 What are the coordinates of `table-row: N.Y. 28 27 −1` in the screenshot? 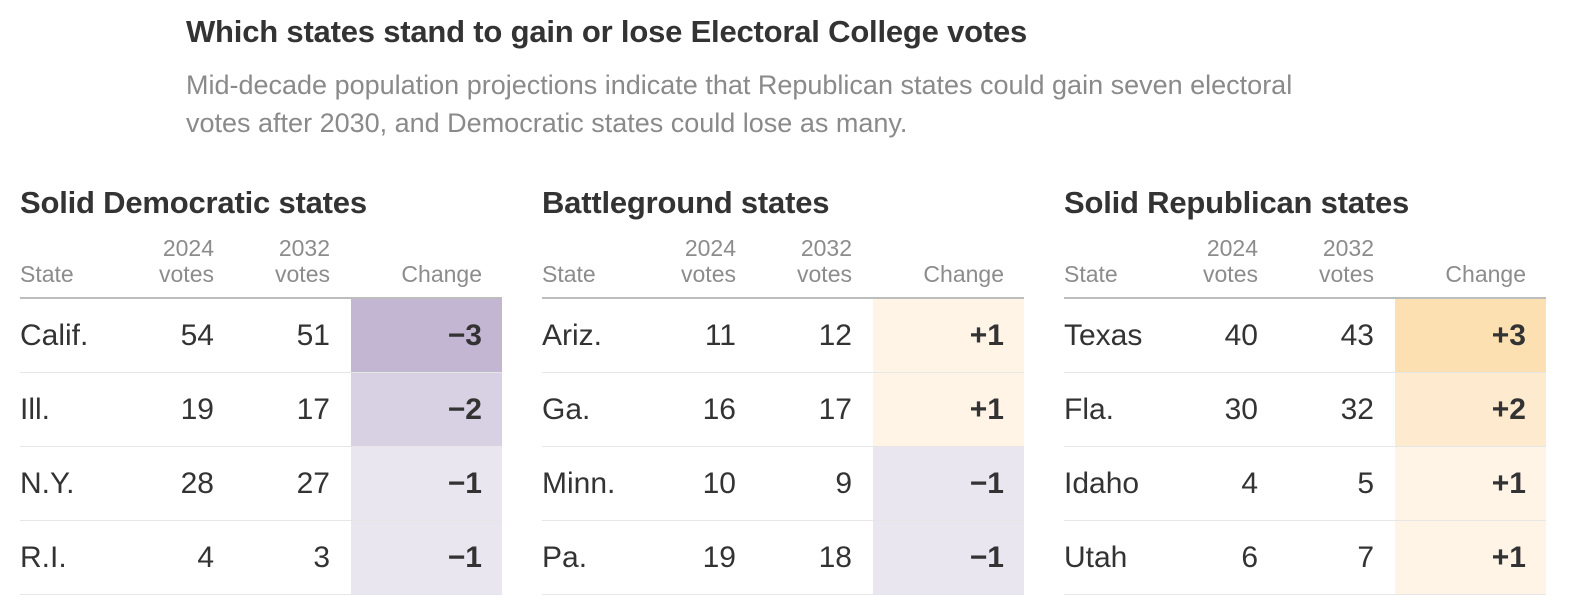 It's located at (261, 484).